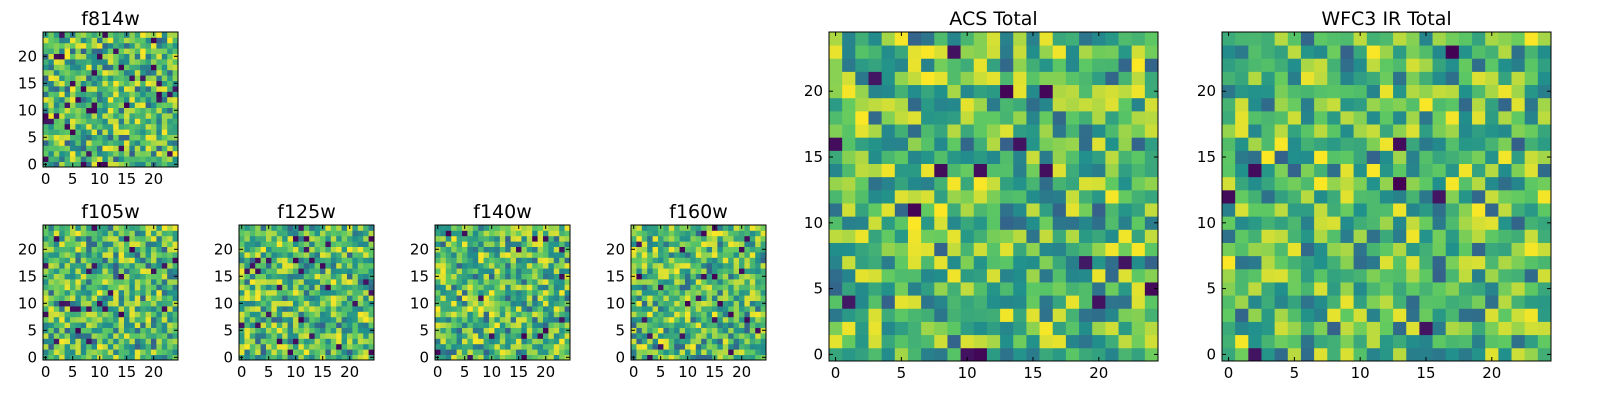  Describe the element at coordinates (502, 292) in the screenshot. I see `axes-frame` at that location.